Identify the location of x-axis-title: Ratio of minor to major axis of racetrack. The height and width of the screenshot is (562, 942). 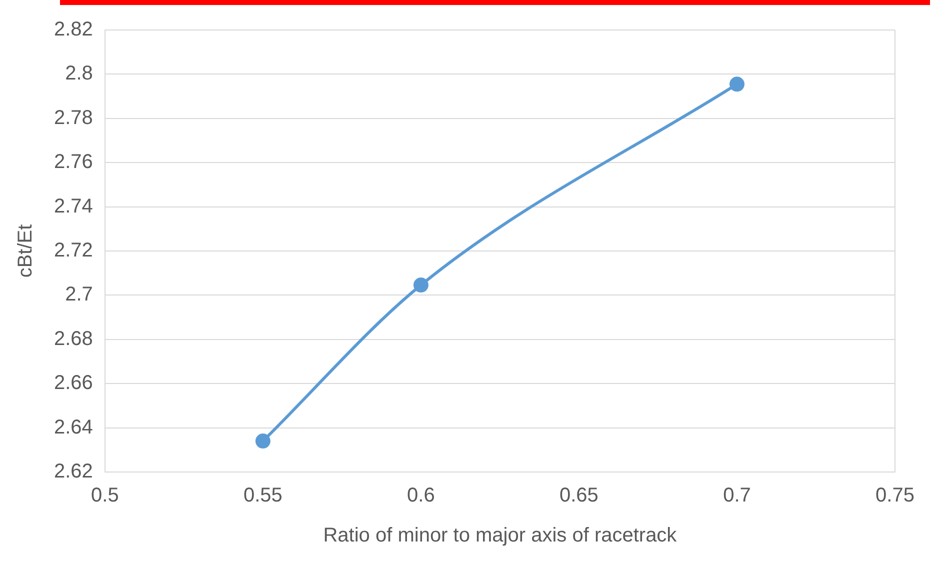
(500, 535).